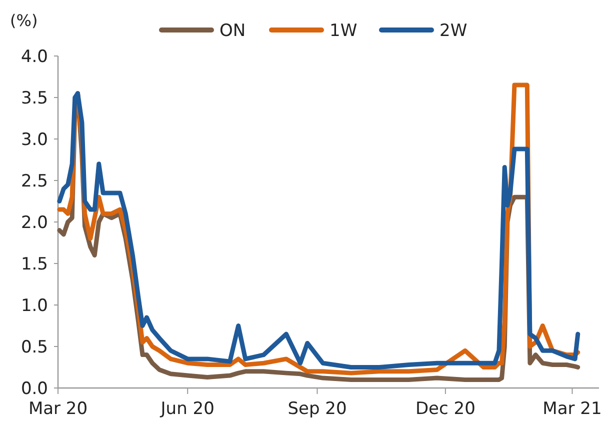  I want to click on legend-label: 2W, so click(454, 31).